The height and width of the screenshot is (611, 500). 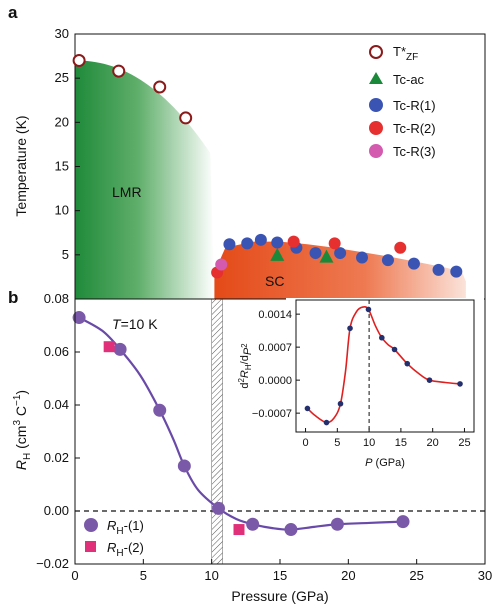 What do you see at coordinates (21, 165) in the screenshot?
I see `panel-a-y-axis-label: Temperature (K)` at bounding box center [21, 165].